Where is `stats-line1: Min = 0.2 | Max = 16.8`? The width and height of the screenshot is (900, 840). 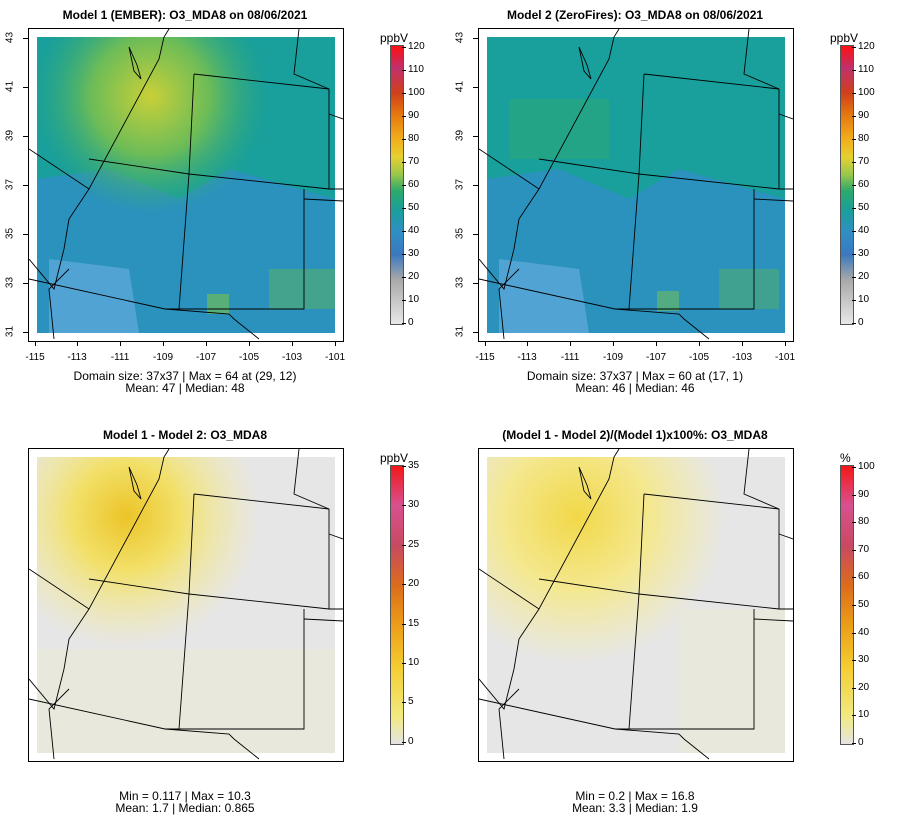 stats-line1: Min = 0.2 | Max = 16.8 is located at coordinates (635, 796).